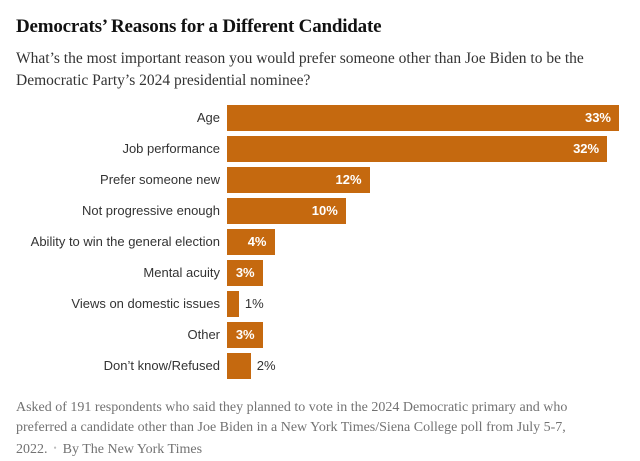  What do you see at coordinates (320, 335) in the screenshot?
I see `bar-row: Other 3%` at bounding box center [320, 335].